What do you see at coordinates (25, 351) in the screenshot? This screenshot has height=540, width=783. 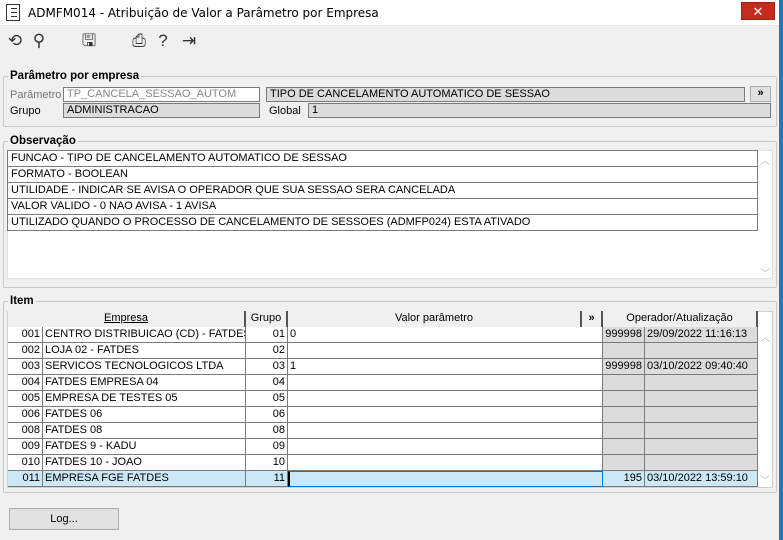 I see `cell-code: 002` at bounding box center [25, 351].